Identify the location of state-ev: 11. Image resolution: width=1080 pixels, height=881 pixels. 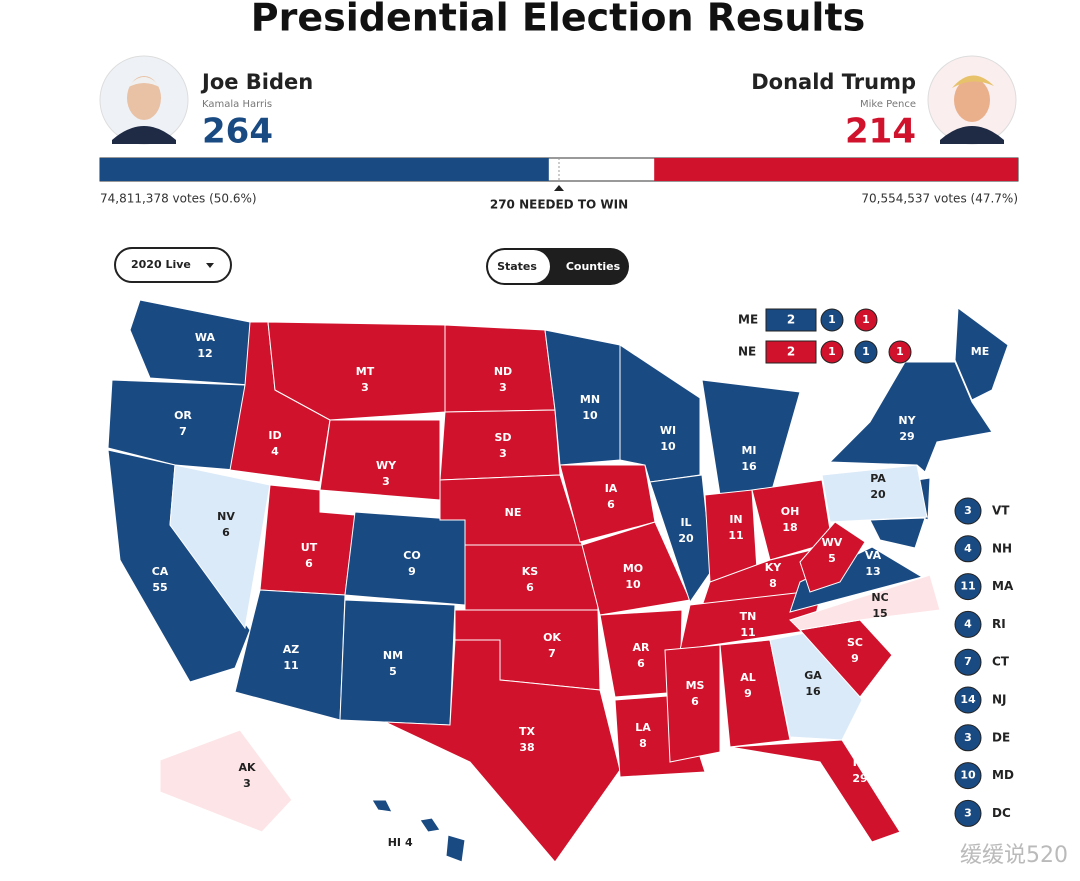
(735, 535).